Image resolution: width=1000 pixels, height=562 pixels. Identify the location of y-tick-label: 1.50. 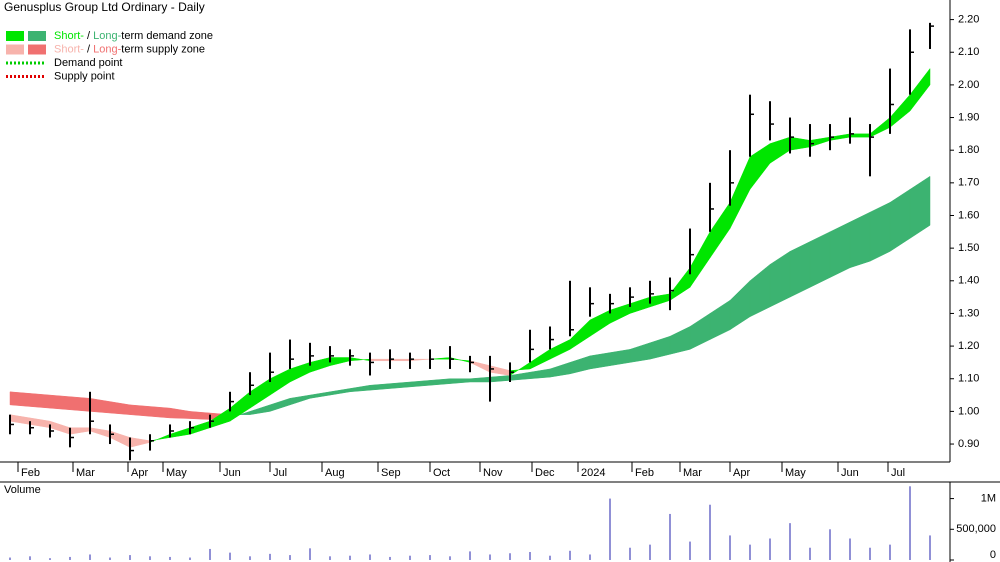
(968, 248).